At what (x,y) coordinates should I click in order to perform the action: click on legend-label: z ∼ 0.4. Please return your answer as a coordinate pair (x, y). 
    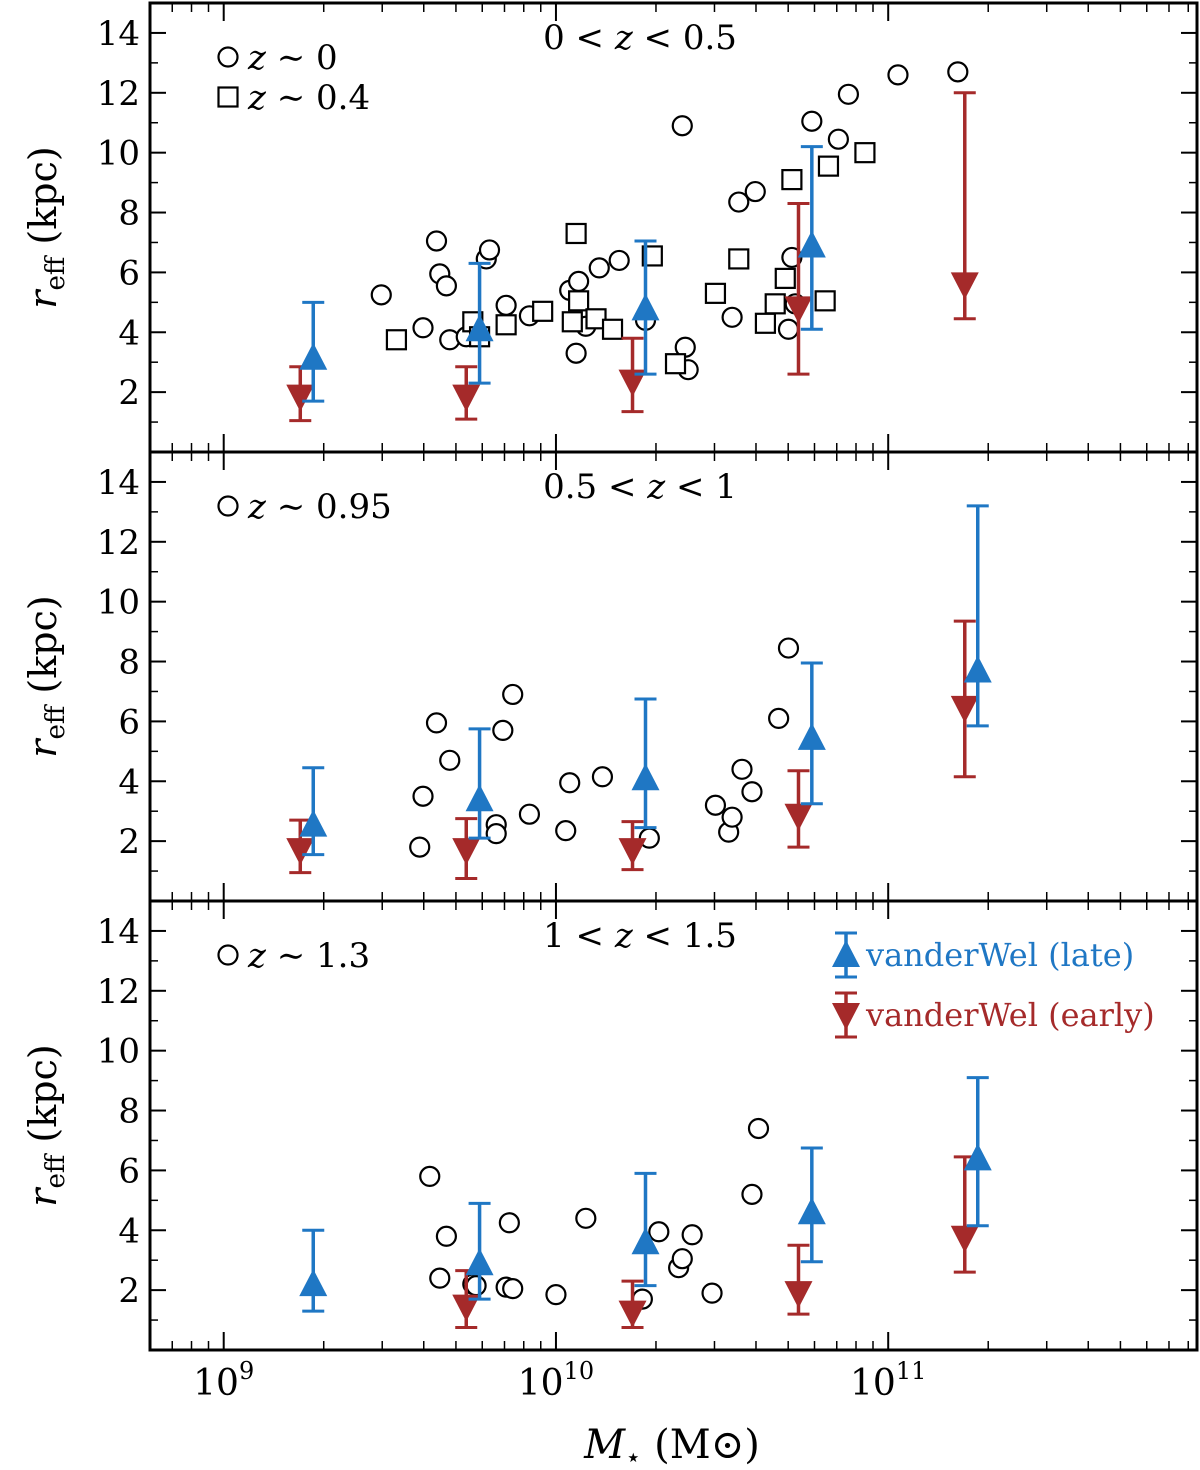
    Looking at the image, I should click on (308, 98).